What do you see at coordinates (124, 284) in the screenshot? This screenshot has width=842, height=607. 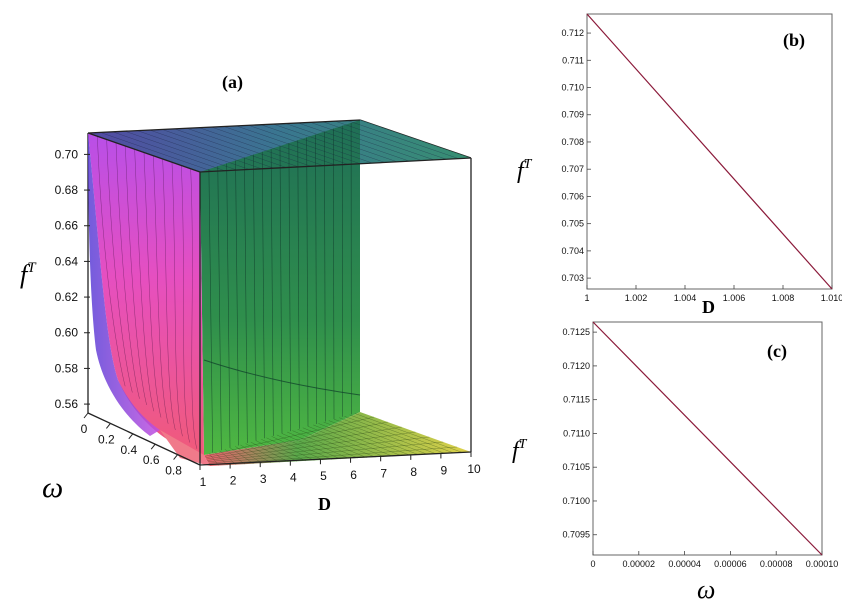 I see `surface-purple-edge` at bounding box center [124, 284].